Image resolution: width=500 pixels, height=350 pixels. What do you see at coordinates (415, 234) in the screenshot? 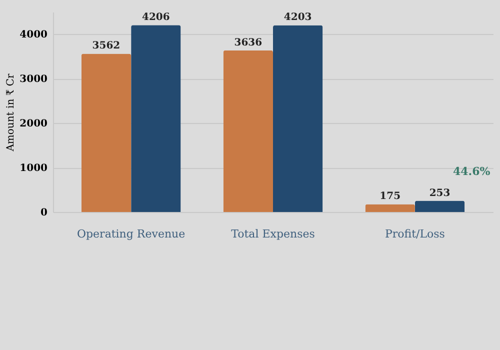
I see `x-tick-label: Profit/Loss` at bounding box center [415, 234].